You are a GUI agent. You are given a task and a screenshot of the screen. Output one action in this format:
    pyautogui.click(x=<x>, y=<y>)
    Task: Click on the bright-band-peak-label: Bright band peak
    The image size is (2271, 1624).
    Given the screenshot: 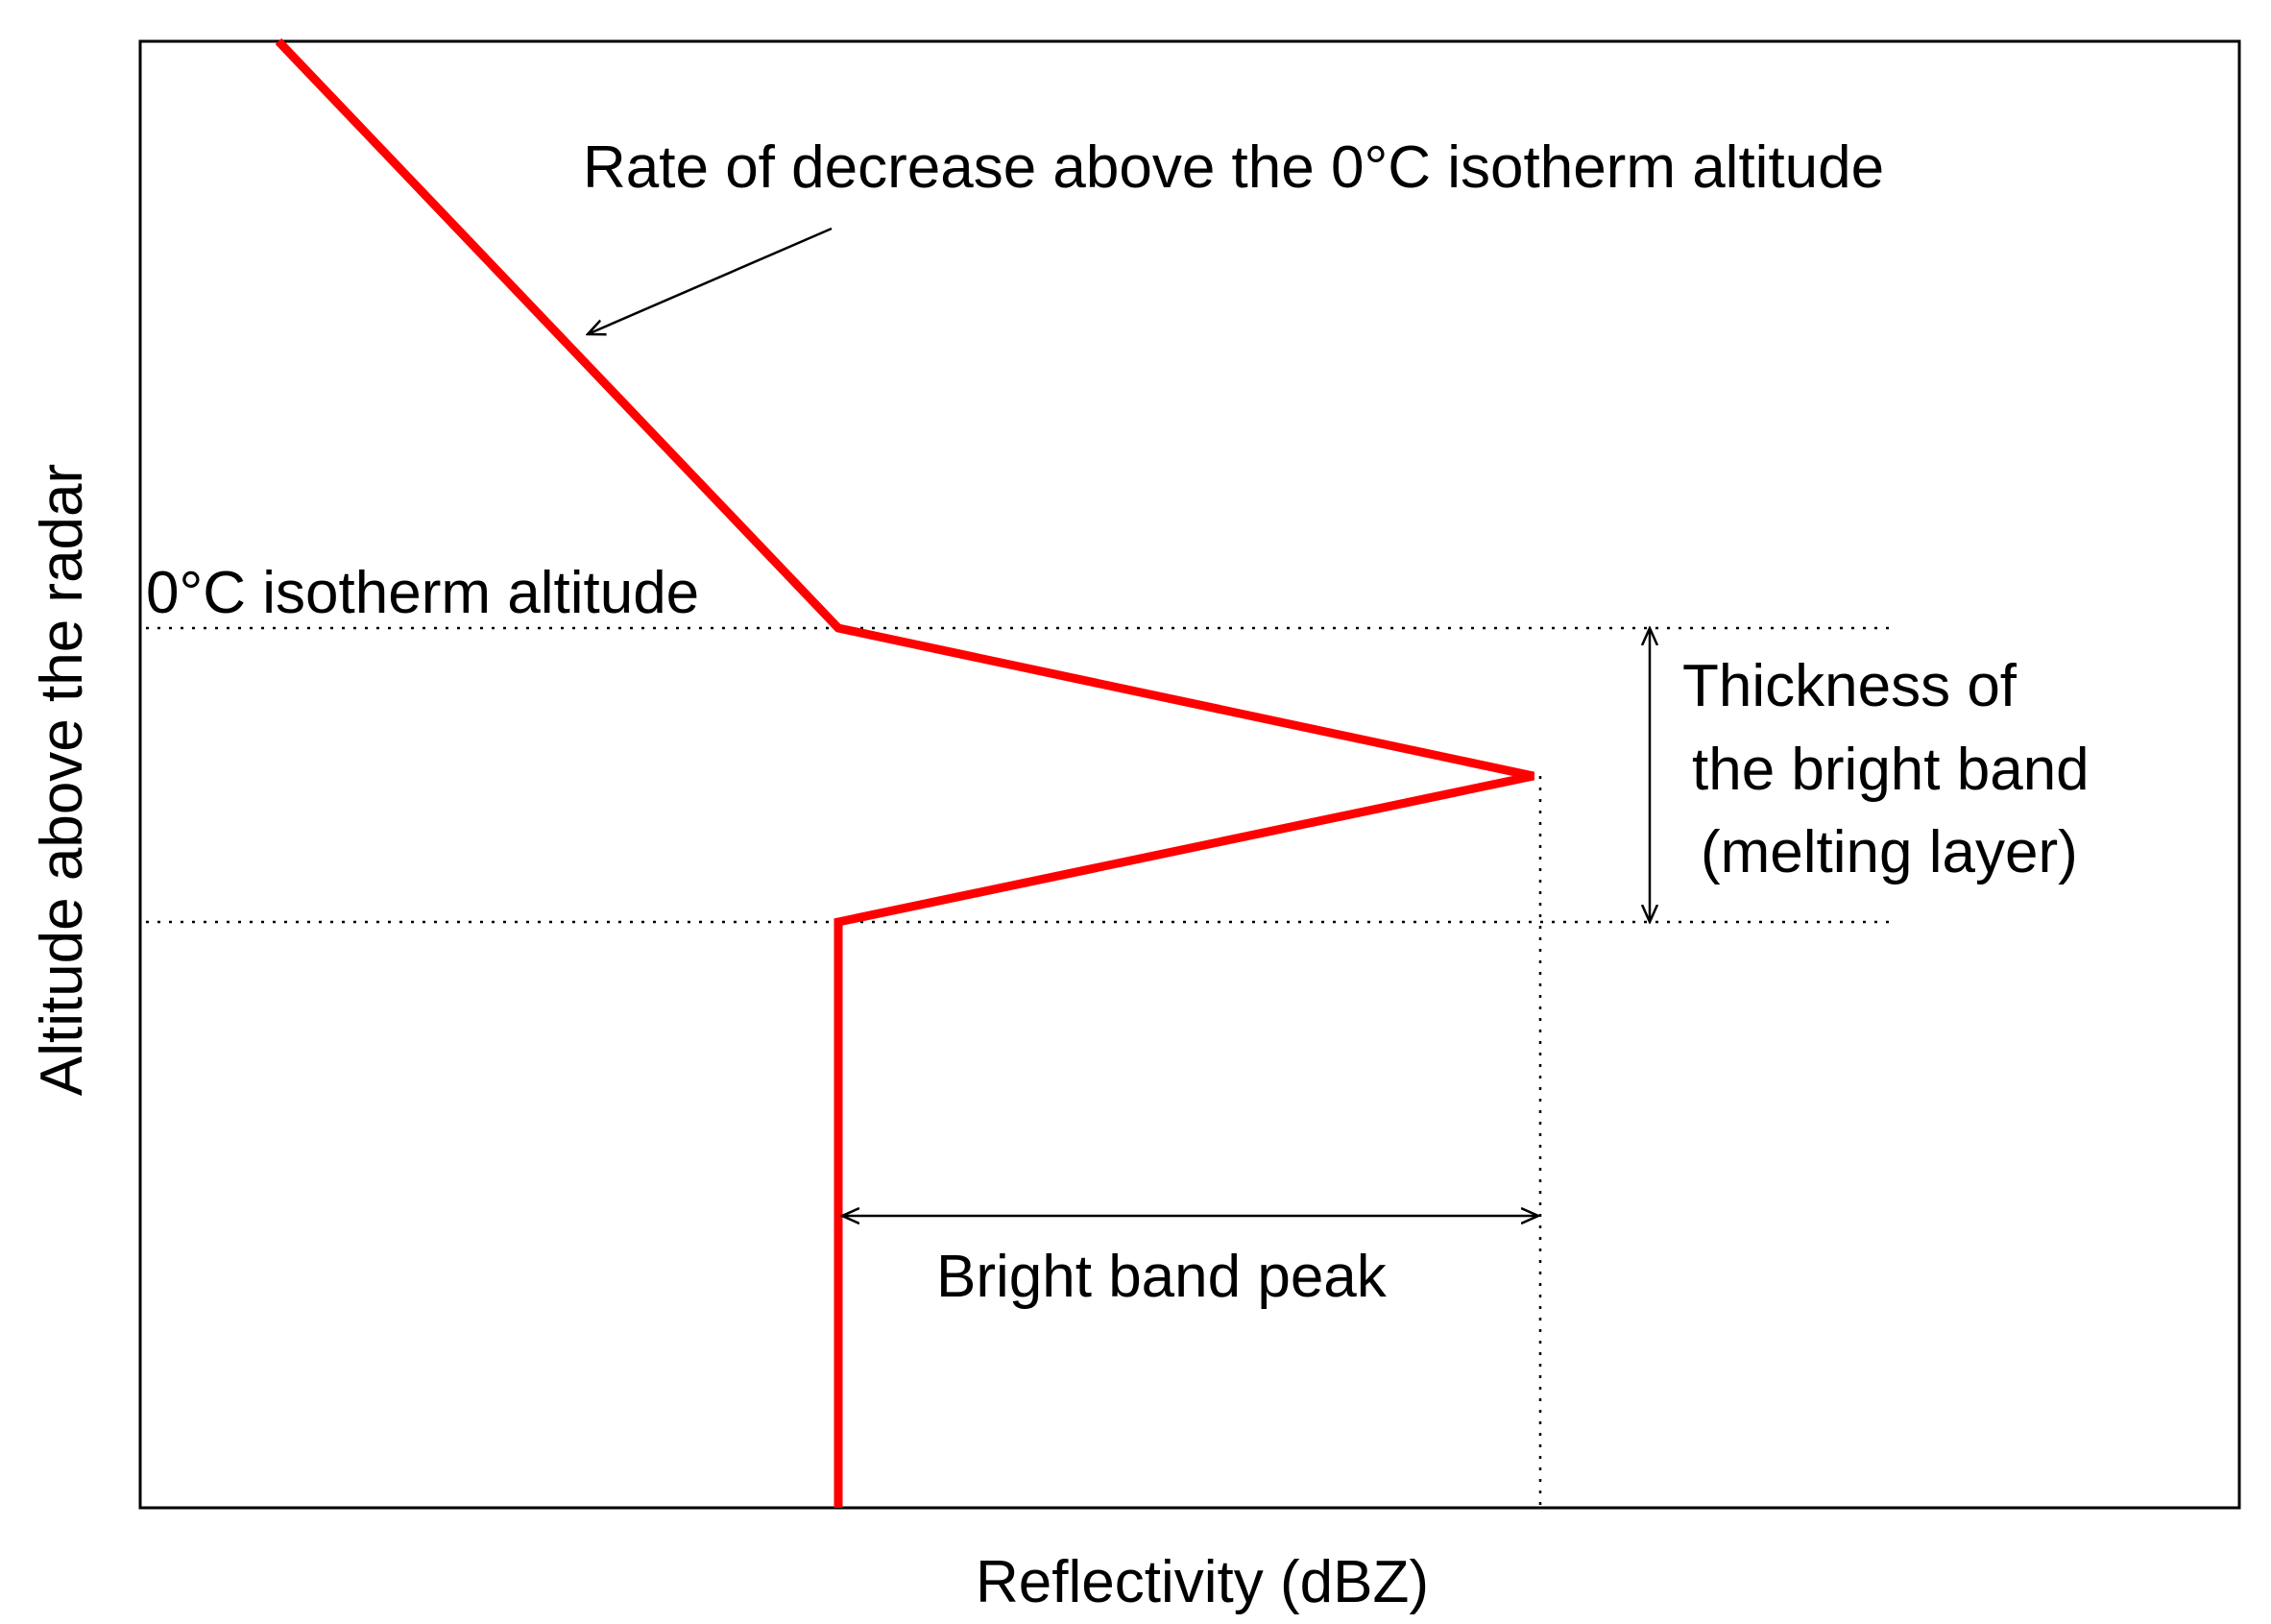 What is the action you would take?
    pyautogui.click(x=1162, y=1277)
    